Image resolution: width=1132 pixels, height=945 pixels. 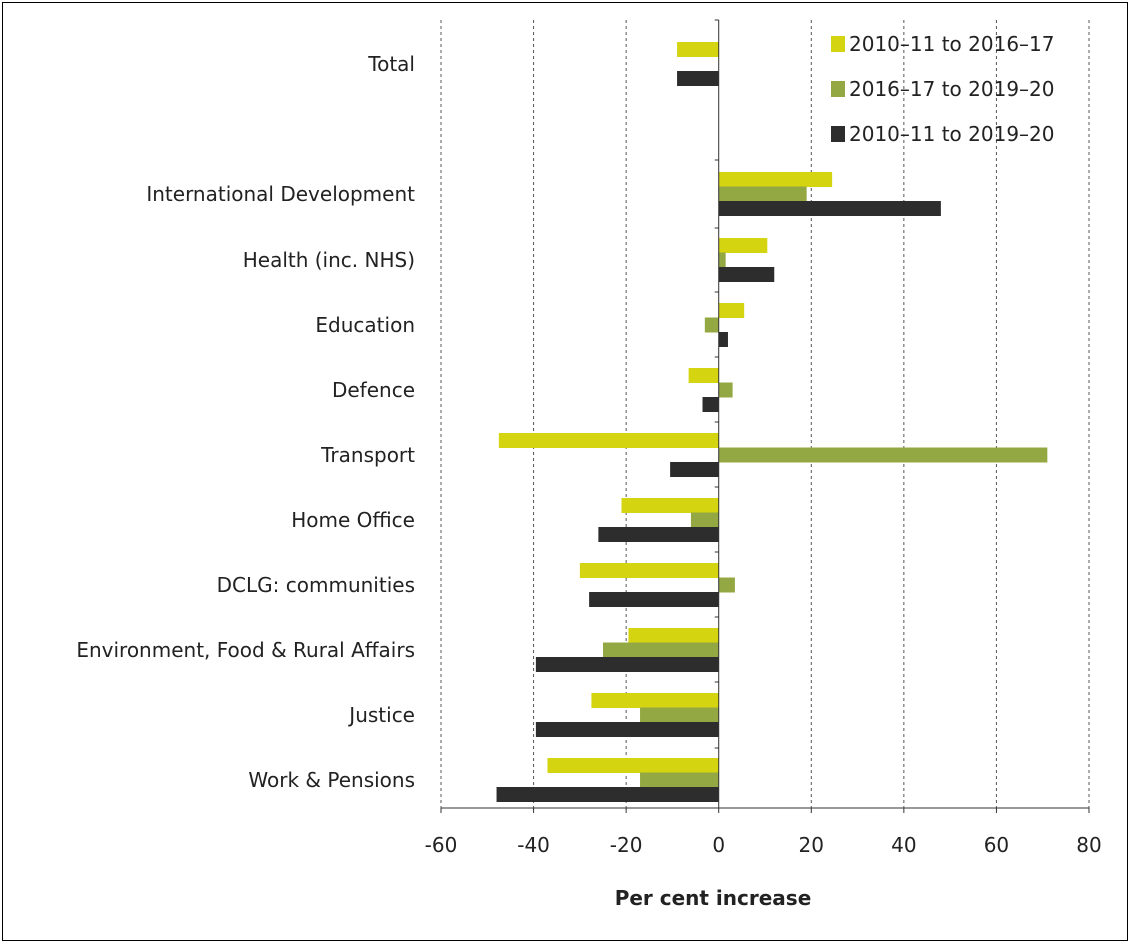 I want to click on category-label: Justice, so click(x=381, y=715).